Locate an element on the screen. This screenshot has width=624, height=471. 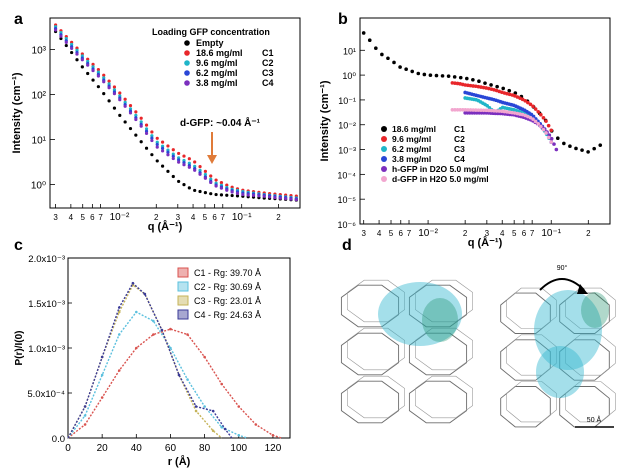
legend-label: C1 - Rg: 39.70 Å is located at coordinates (227, 273).